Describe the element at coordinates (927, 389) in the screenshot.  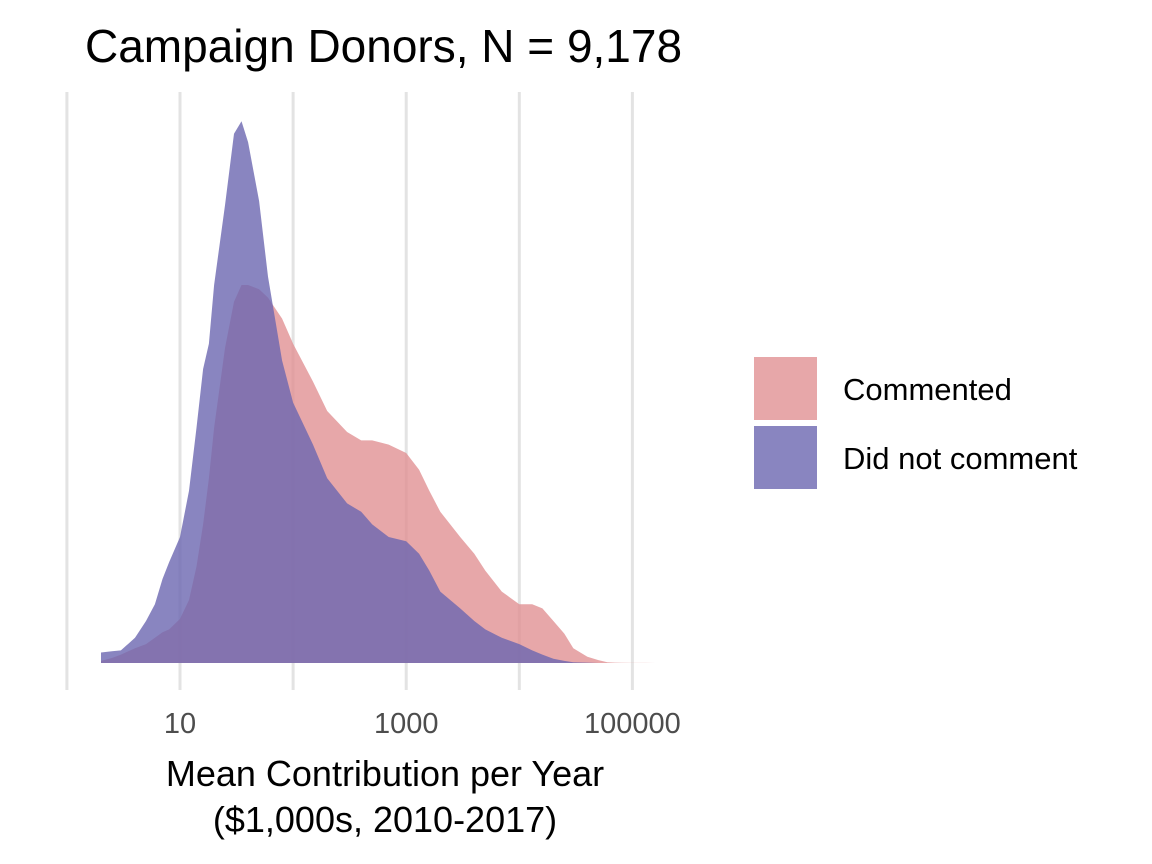
I see `legend-label-commented: Commented` at that location.